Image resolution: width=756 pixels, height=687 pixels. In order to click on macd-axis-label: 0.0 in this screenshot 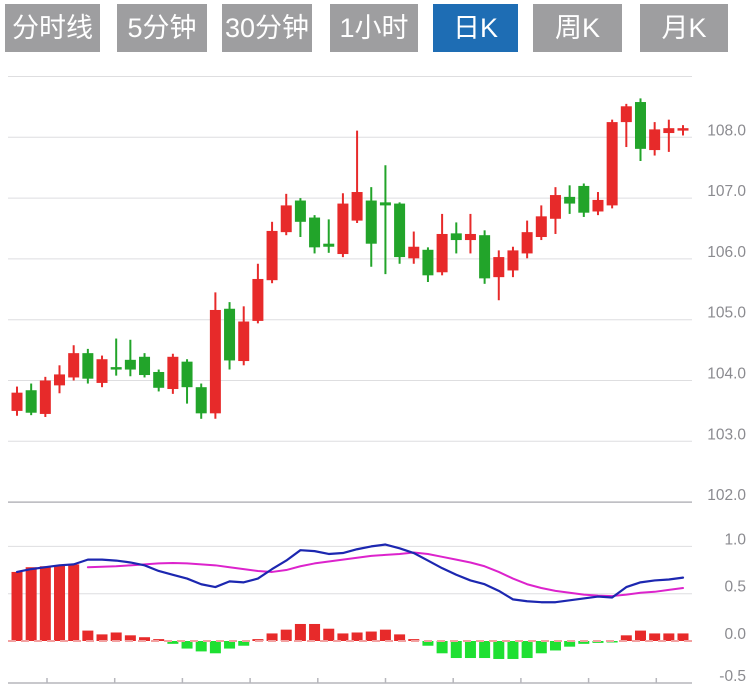, I will do `click(735, 634)`.